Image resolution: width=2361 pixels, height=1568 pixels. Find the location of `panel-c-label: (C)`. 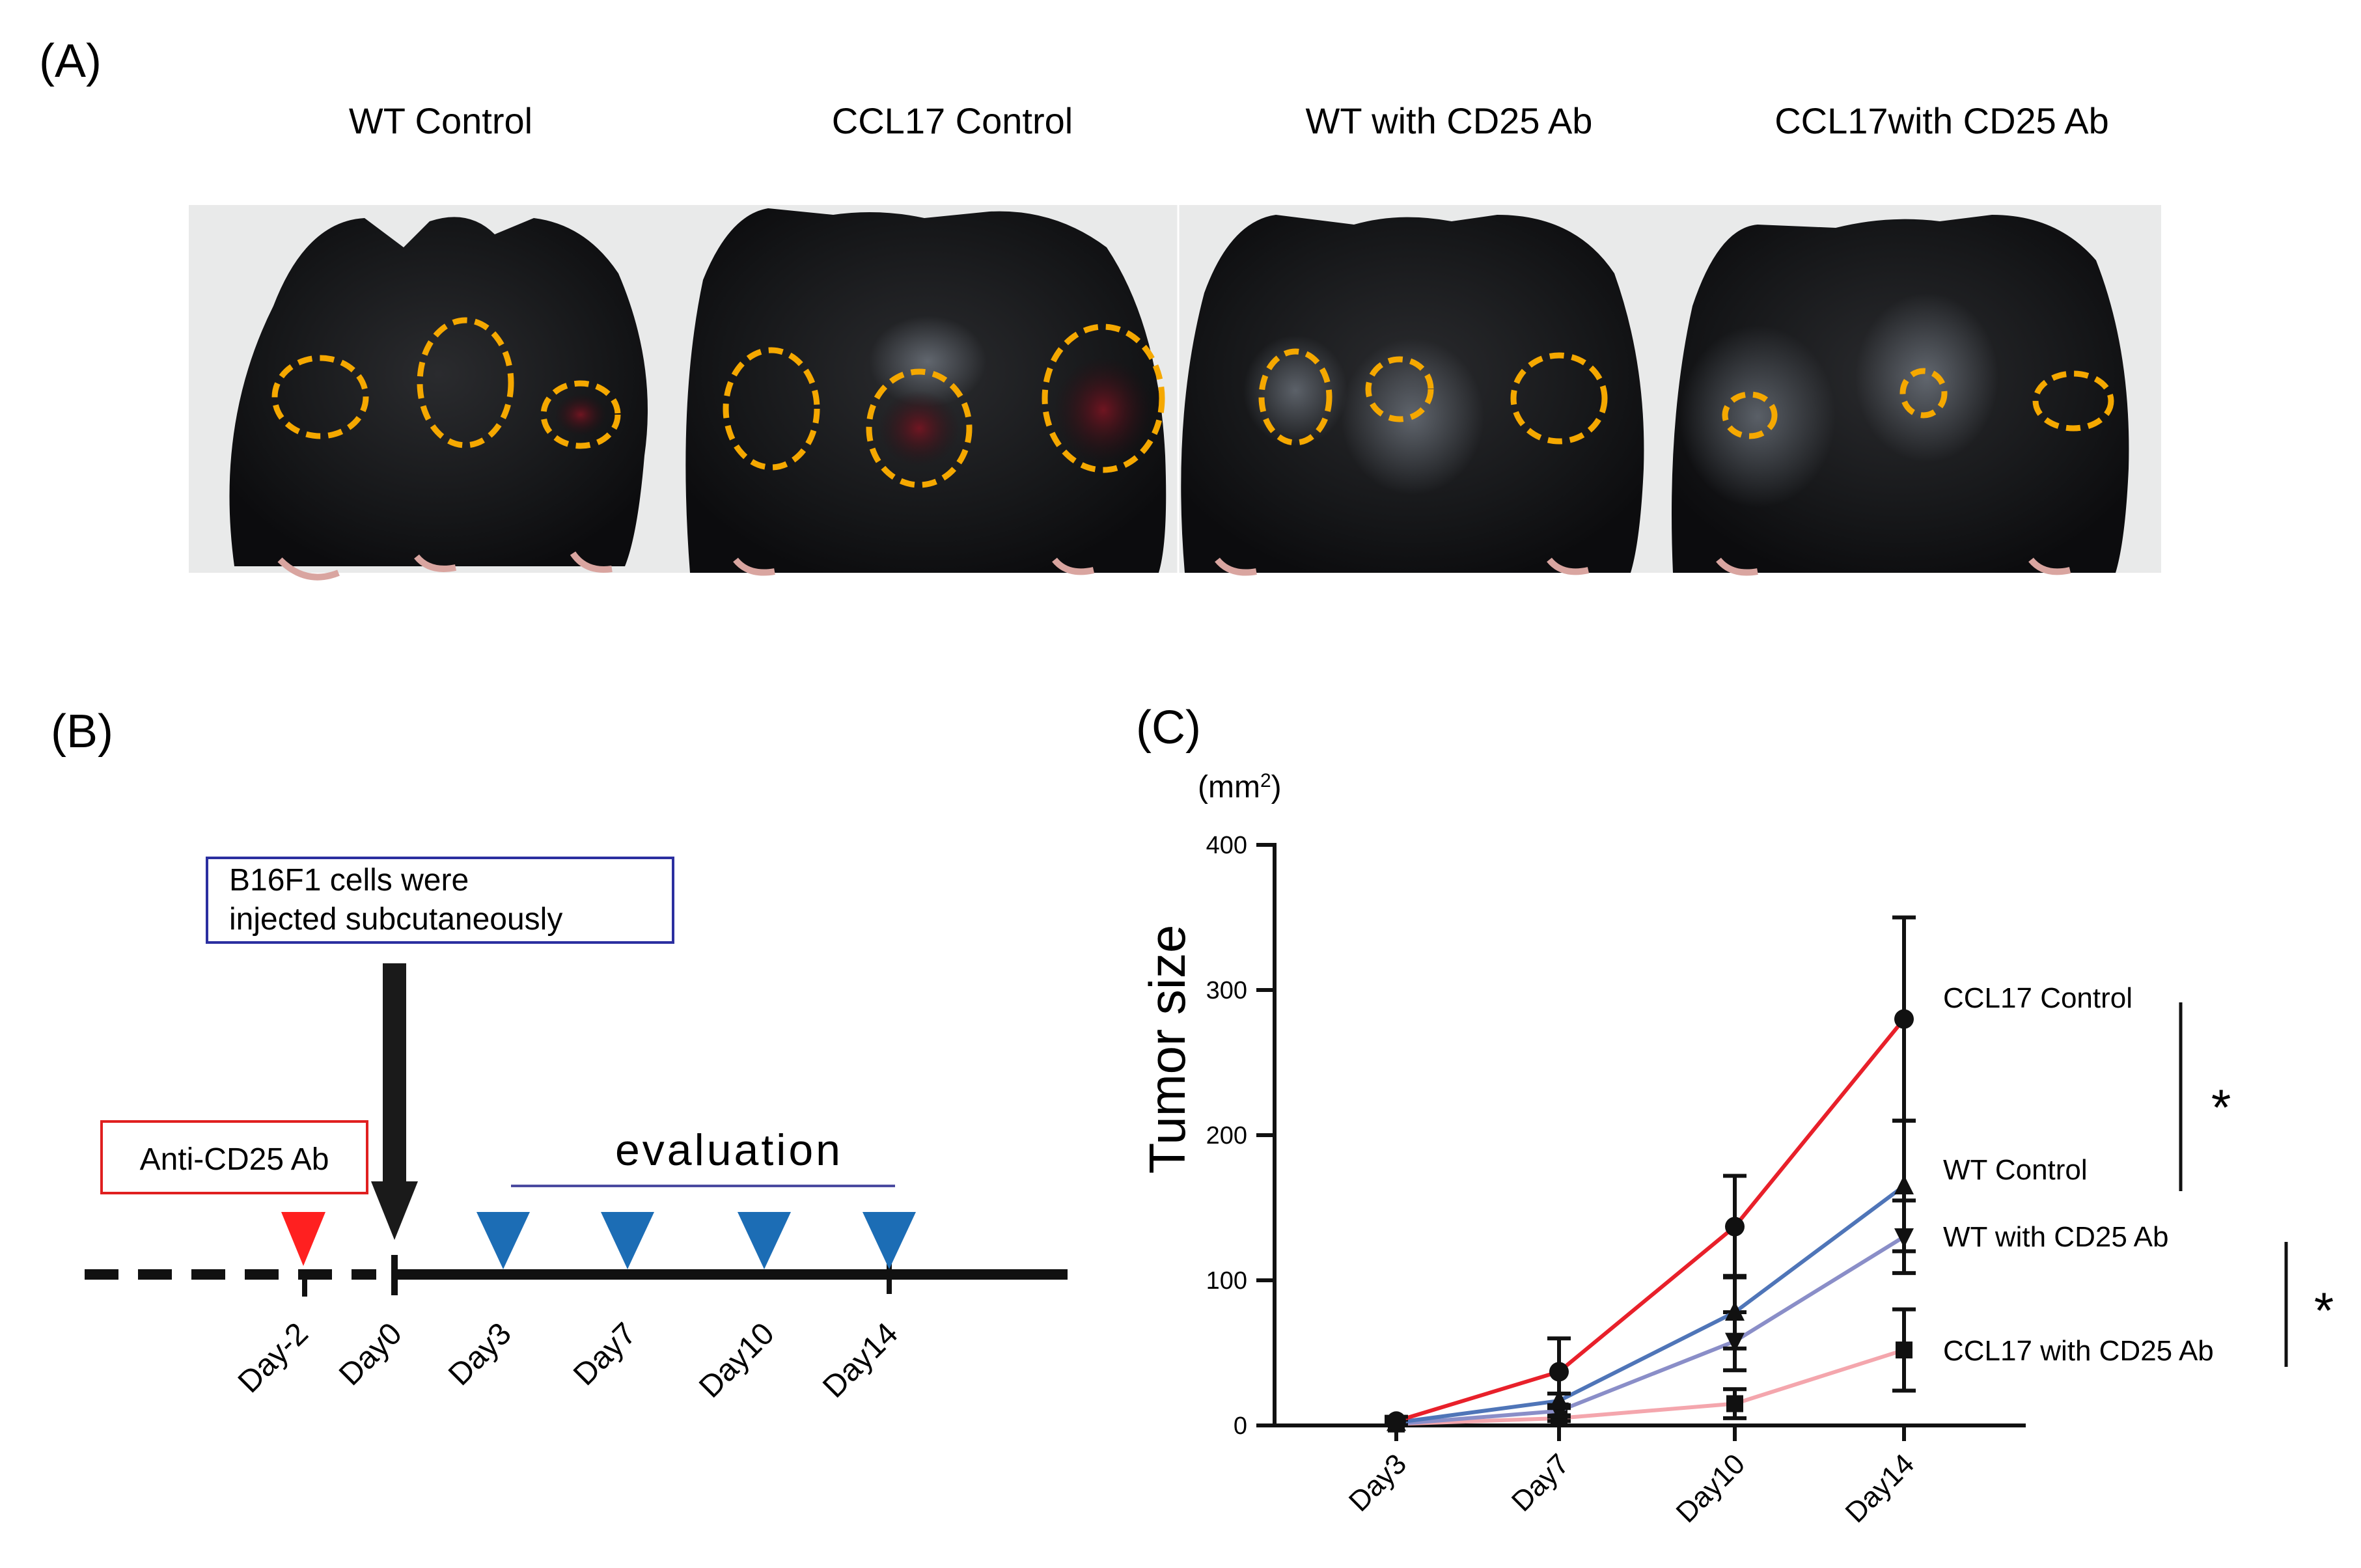

panel-c-label: (C) is located at coordinates (1169, 728).